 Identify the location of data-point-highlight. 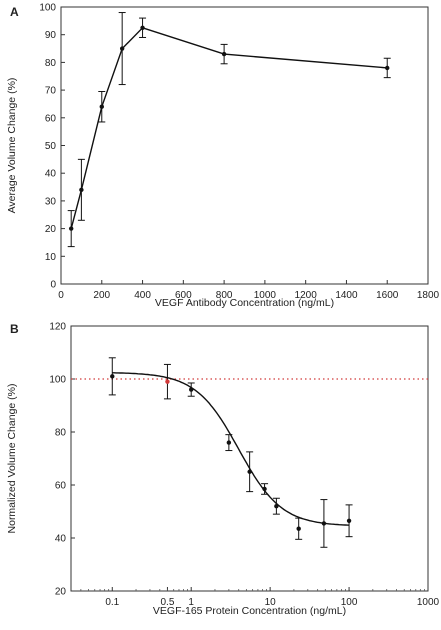
(167, 381).